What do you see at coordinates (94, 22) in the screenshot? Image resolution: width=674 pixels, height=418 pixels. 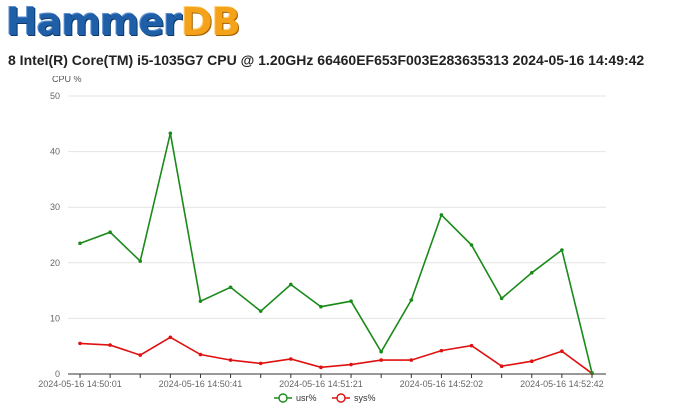 I see `logo-hammer-text: Hammer` at bounding box center [94, 22].